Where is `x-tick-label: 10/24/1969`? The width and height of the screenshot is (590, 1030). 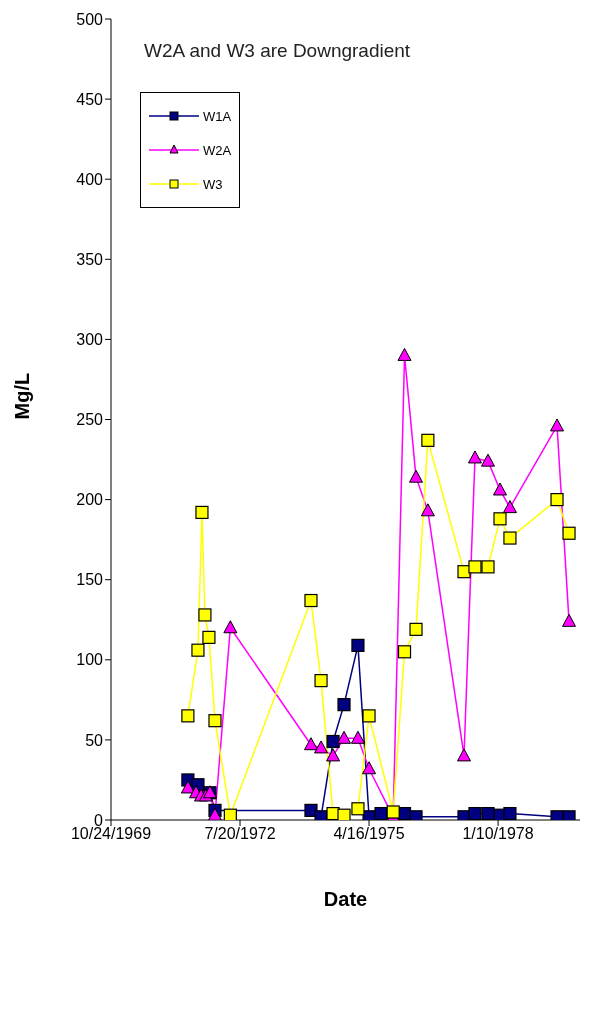 x-tick-label: 10/24/1969 is located at coordinates (111, 834).